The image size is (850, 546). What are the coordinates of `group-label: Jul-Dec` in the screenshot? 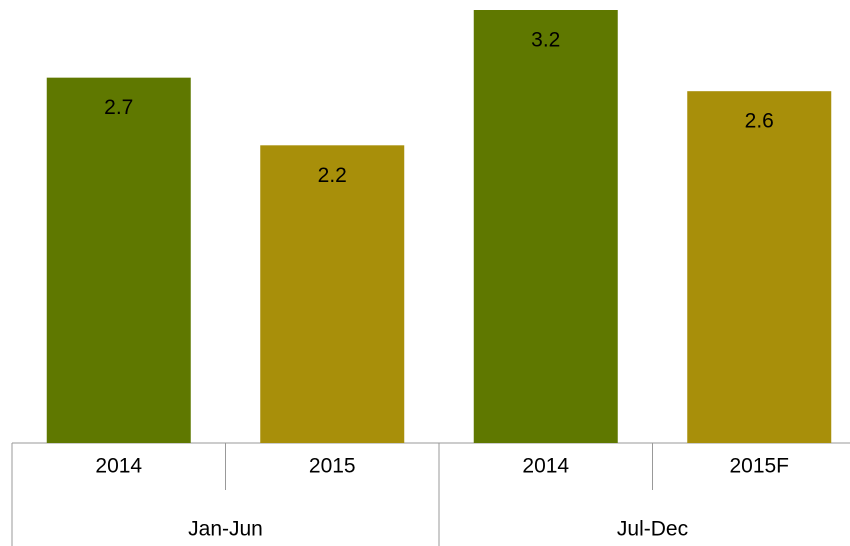 It's located at (652, 529).